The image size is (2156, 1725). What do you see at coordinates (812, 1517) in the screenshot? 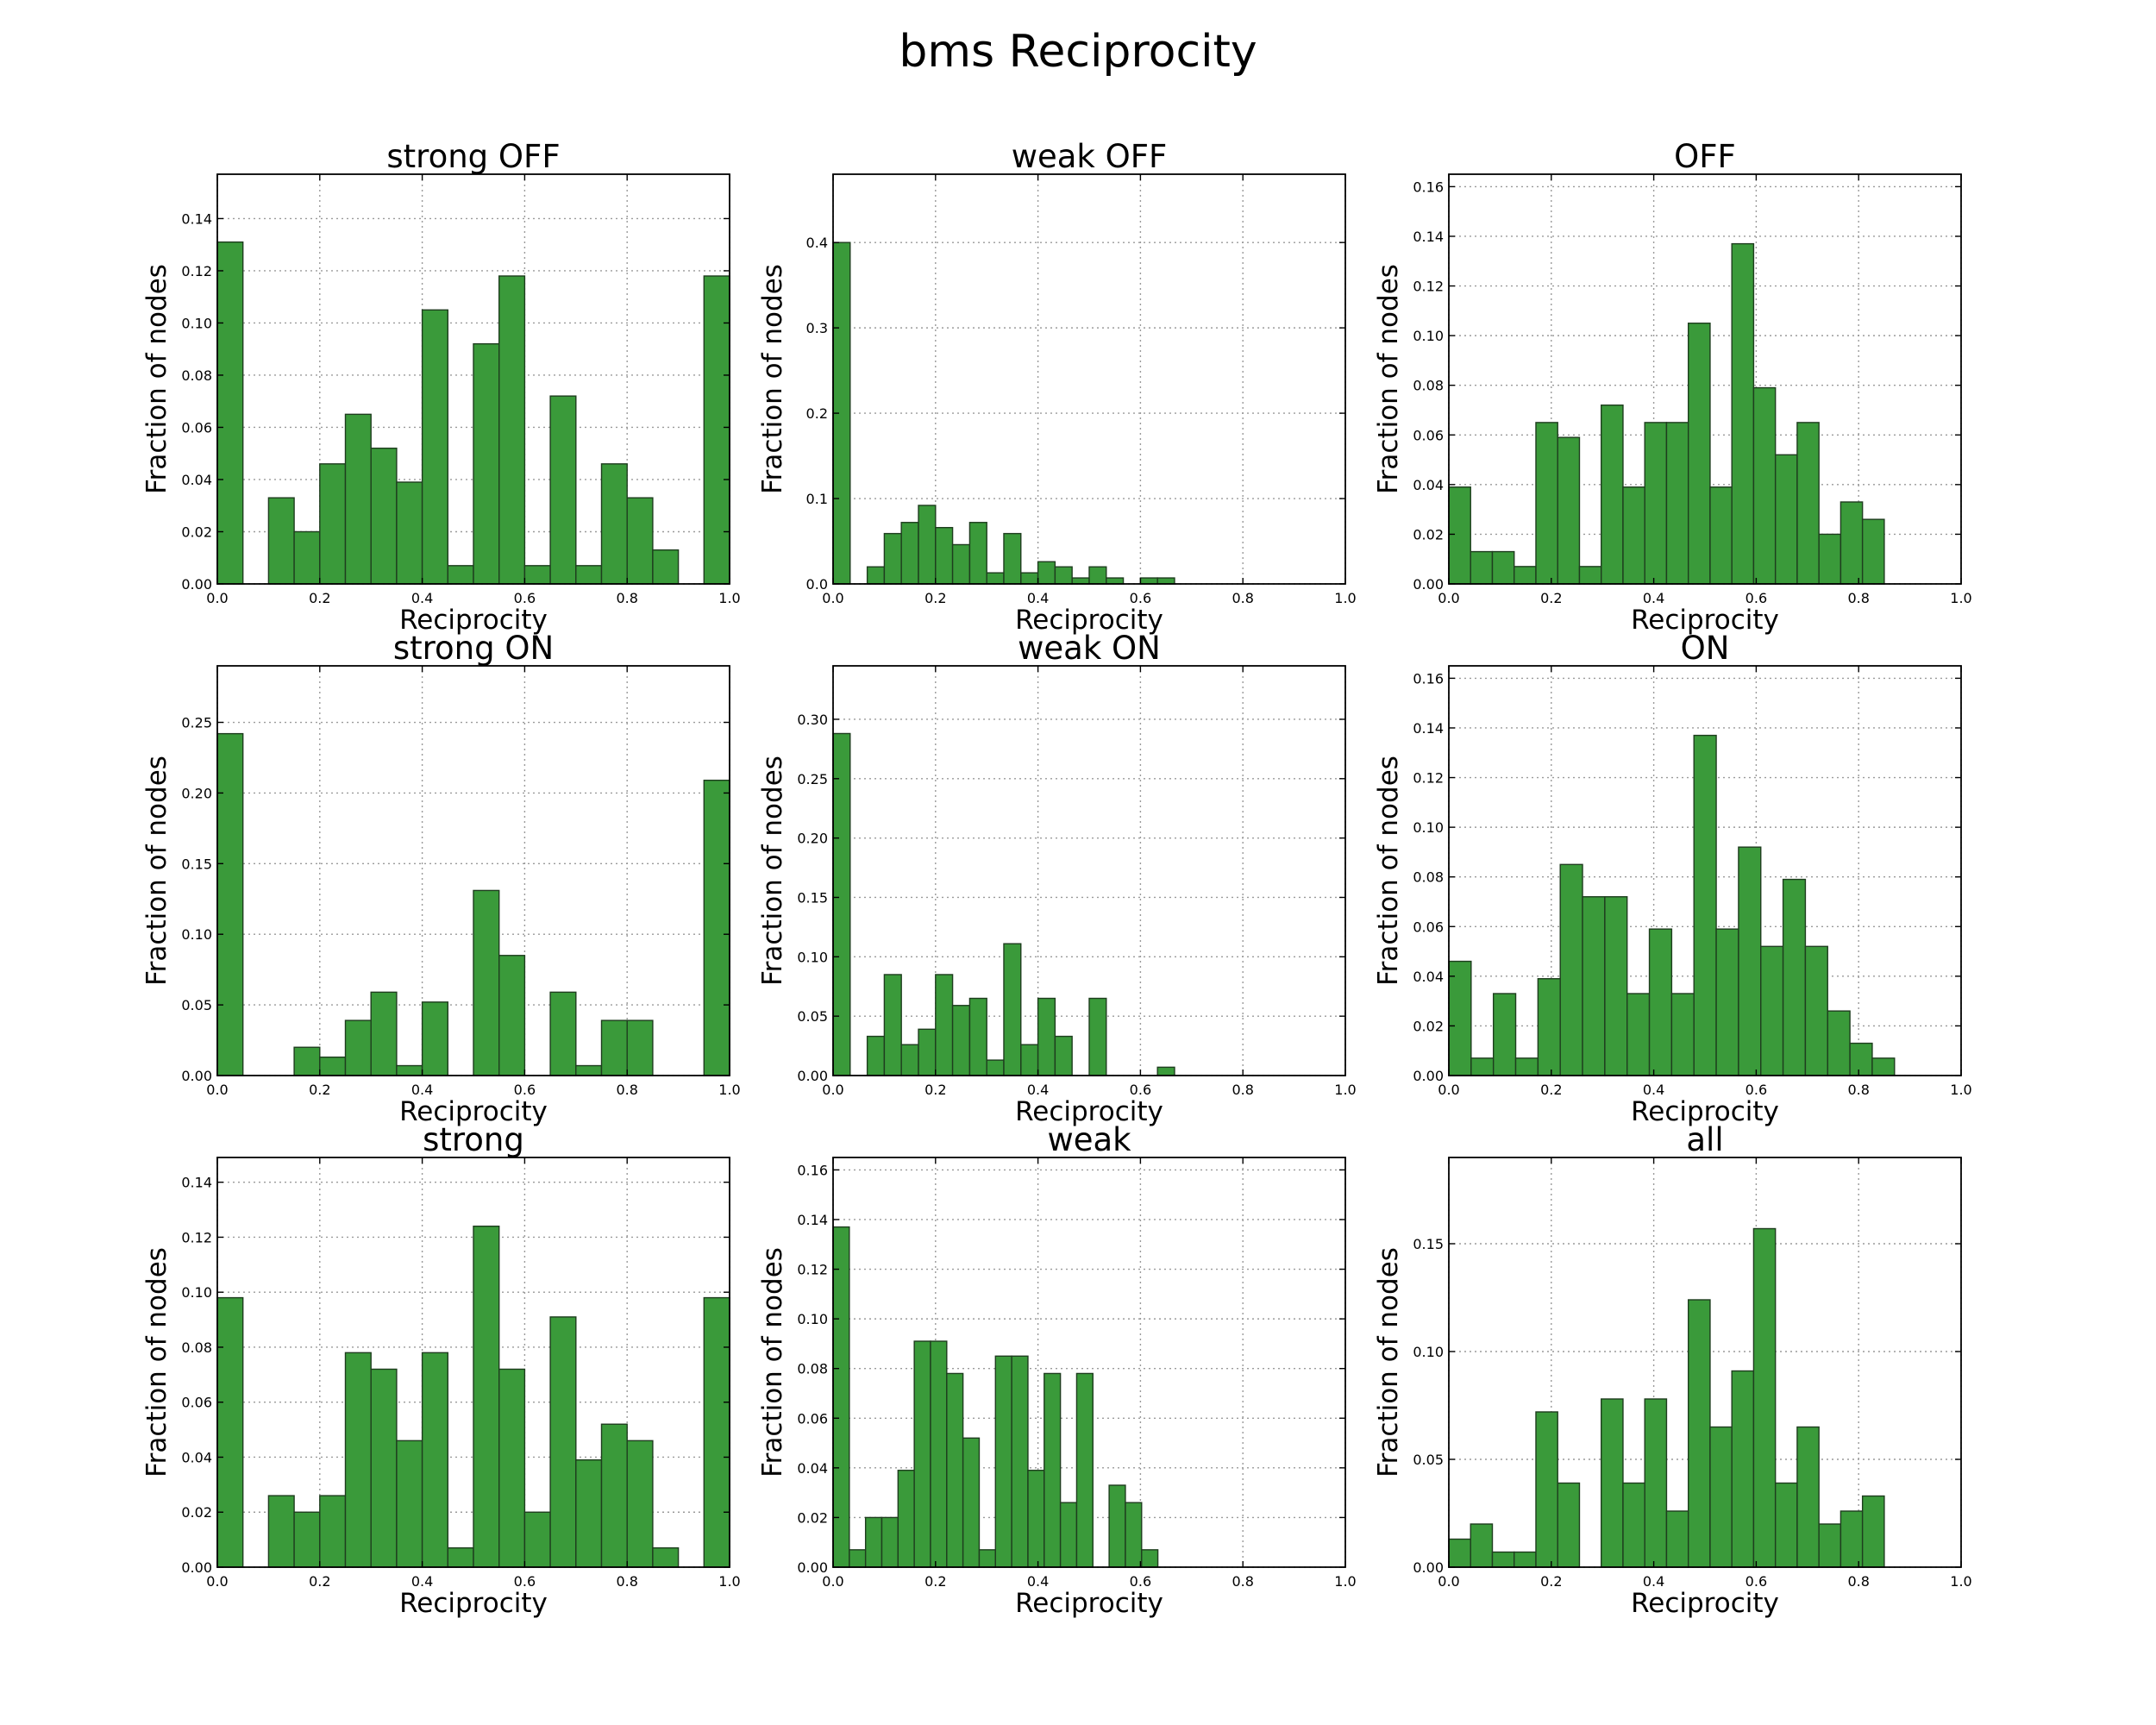
I see `y-tick-label: 0.02` at bounding box center [812, 1517].